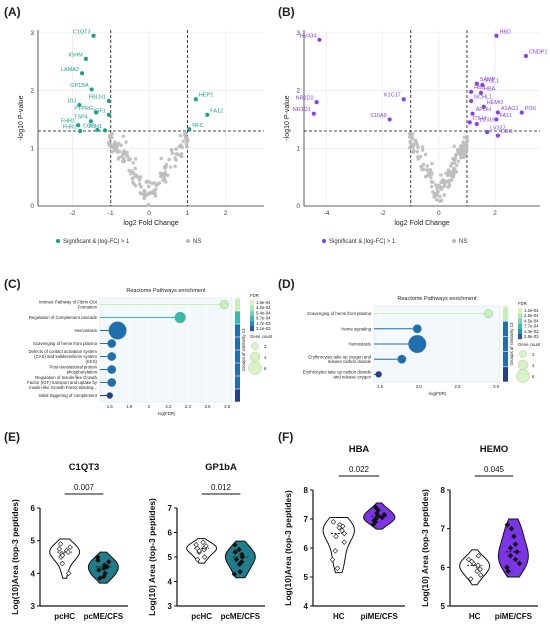  What do you see at coordinates (531, 320) in the screenshot?
I see `fdr-legend-label: 4.5e-04` at bounding box center [531, 320].